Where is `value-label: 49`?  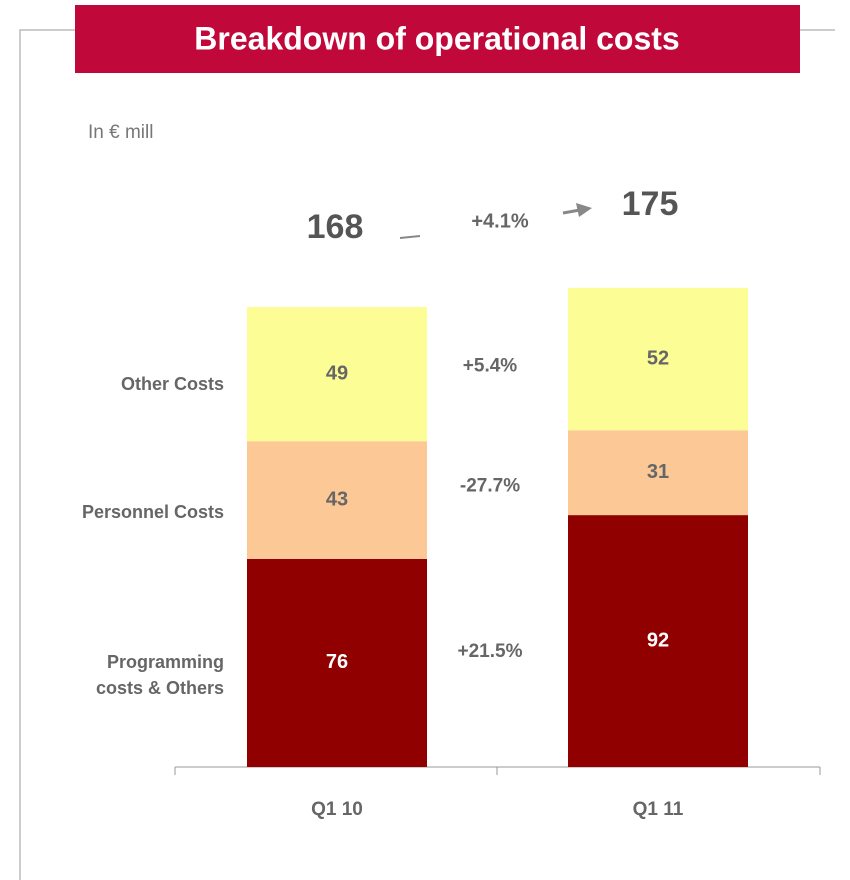
value-label: 49 is located at coordinates (337, 373).